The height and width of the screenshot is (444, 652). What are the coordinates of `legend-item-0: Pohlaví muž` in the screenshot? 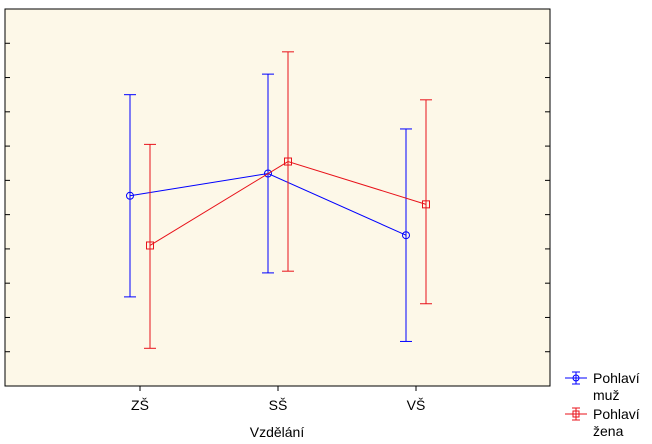 It's located at (602, 386).